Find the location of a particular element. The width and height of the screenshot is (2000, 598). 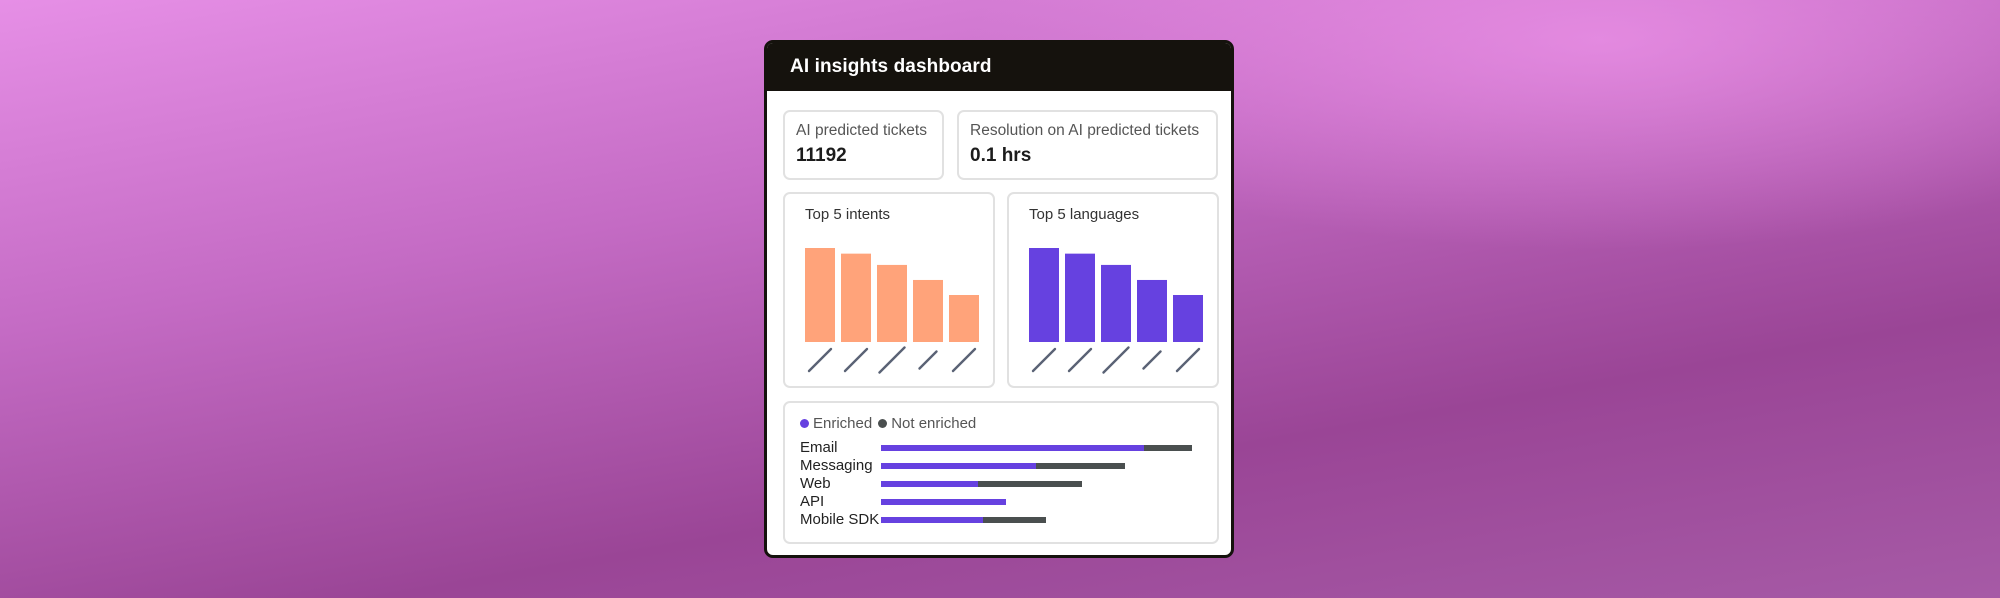

channel-row: Mobile SDK is located at coordinates (1010, 520).